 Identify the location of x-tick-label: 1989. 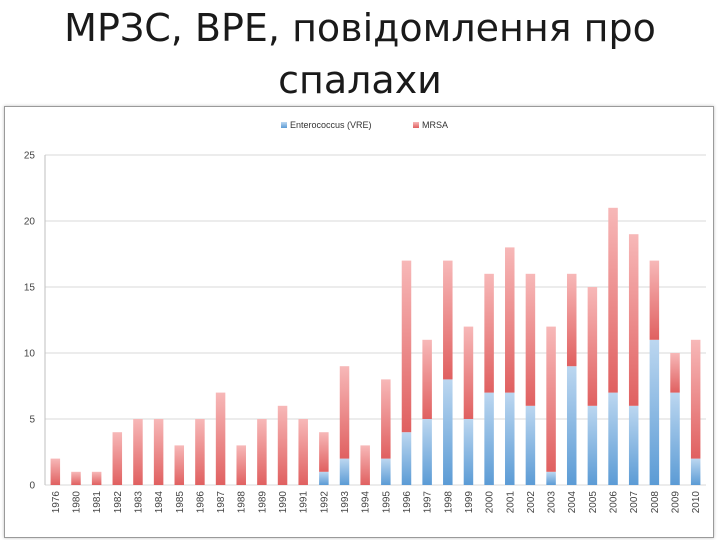
(262, 502).